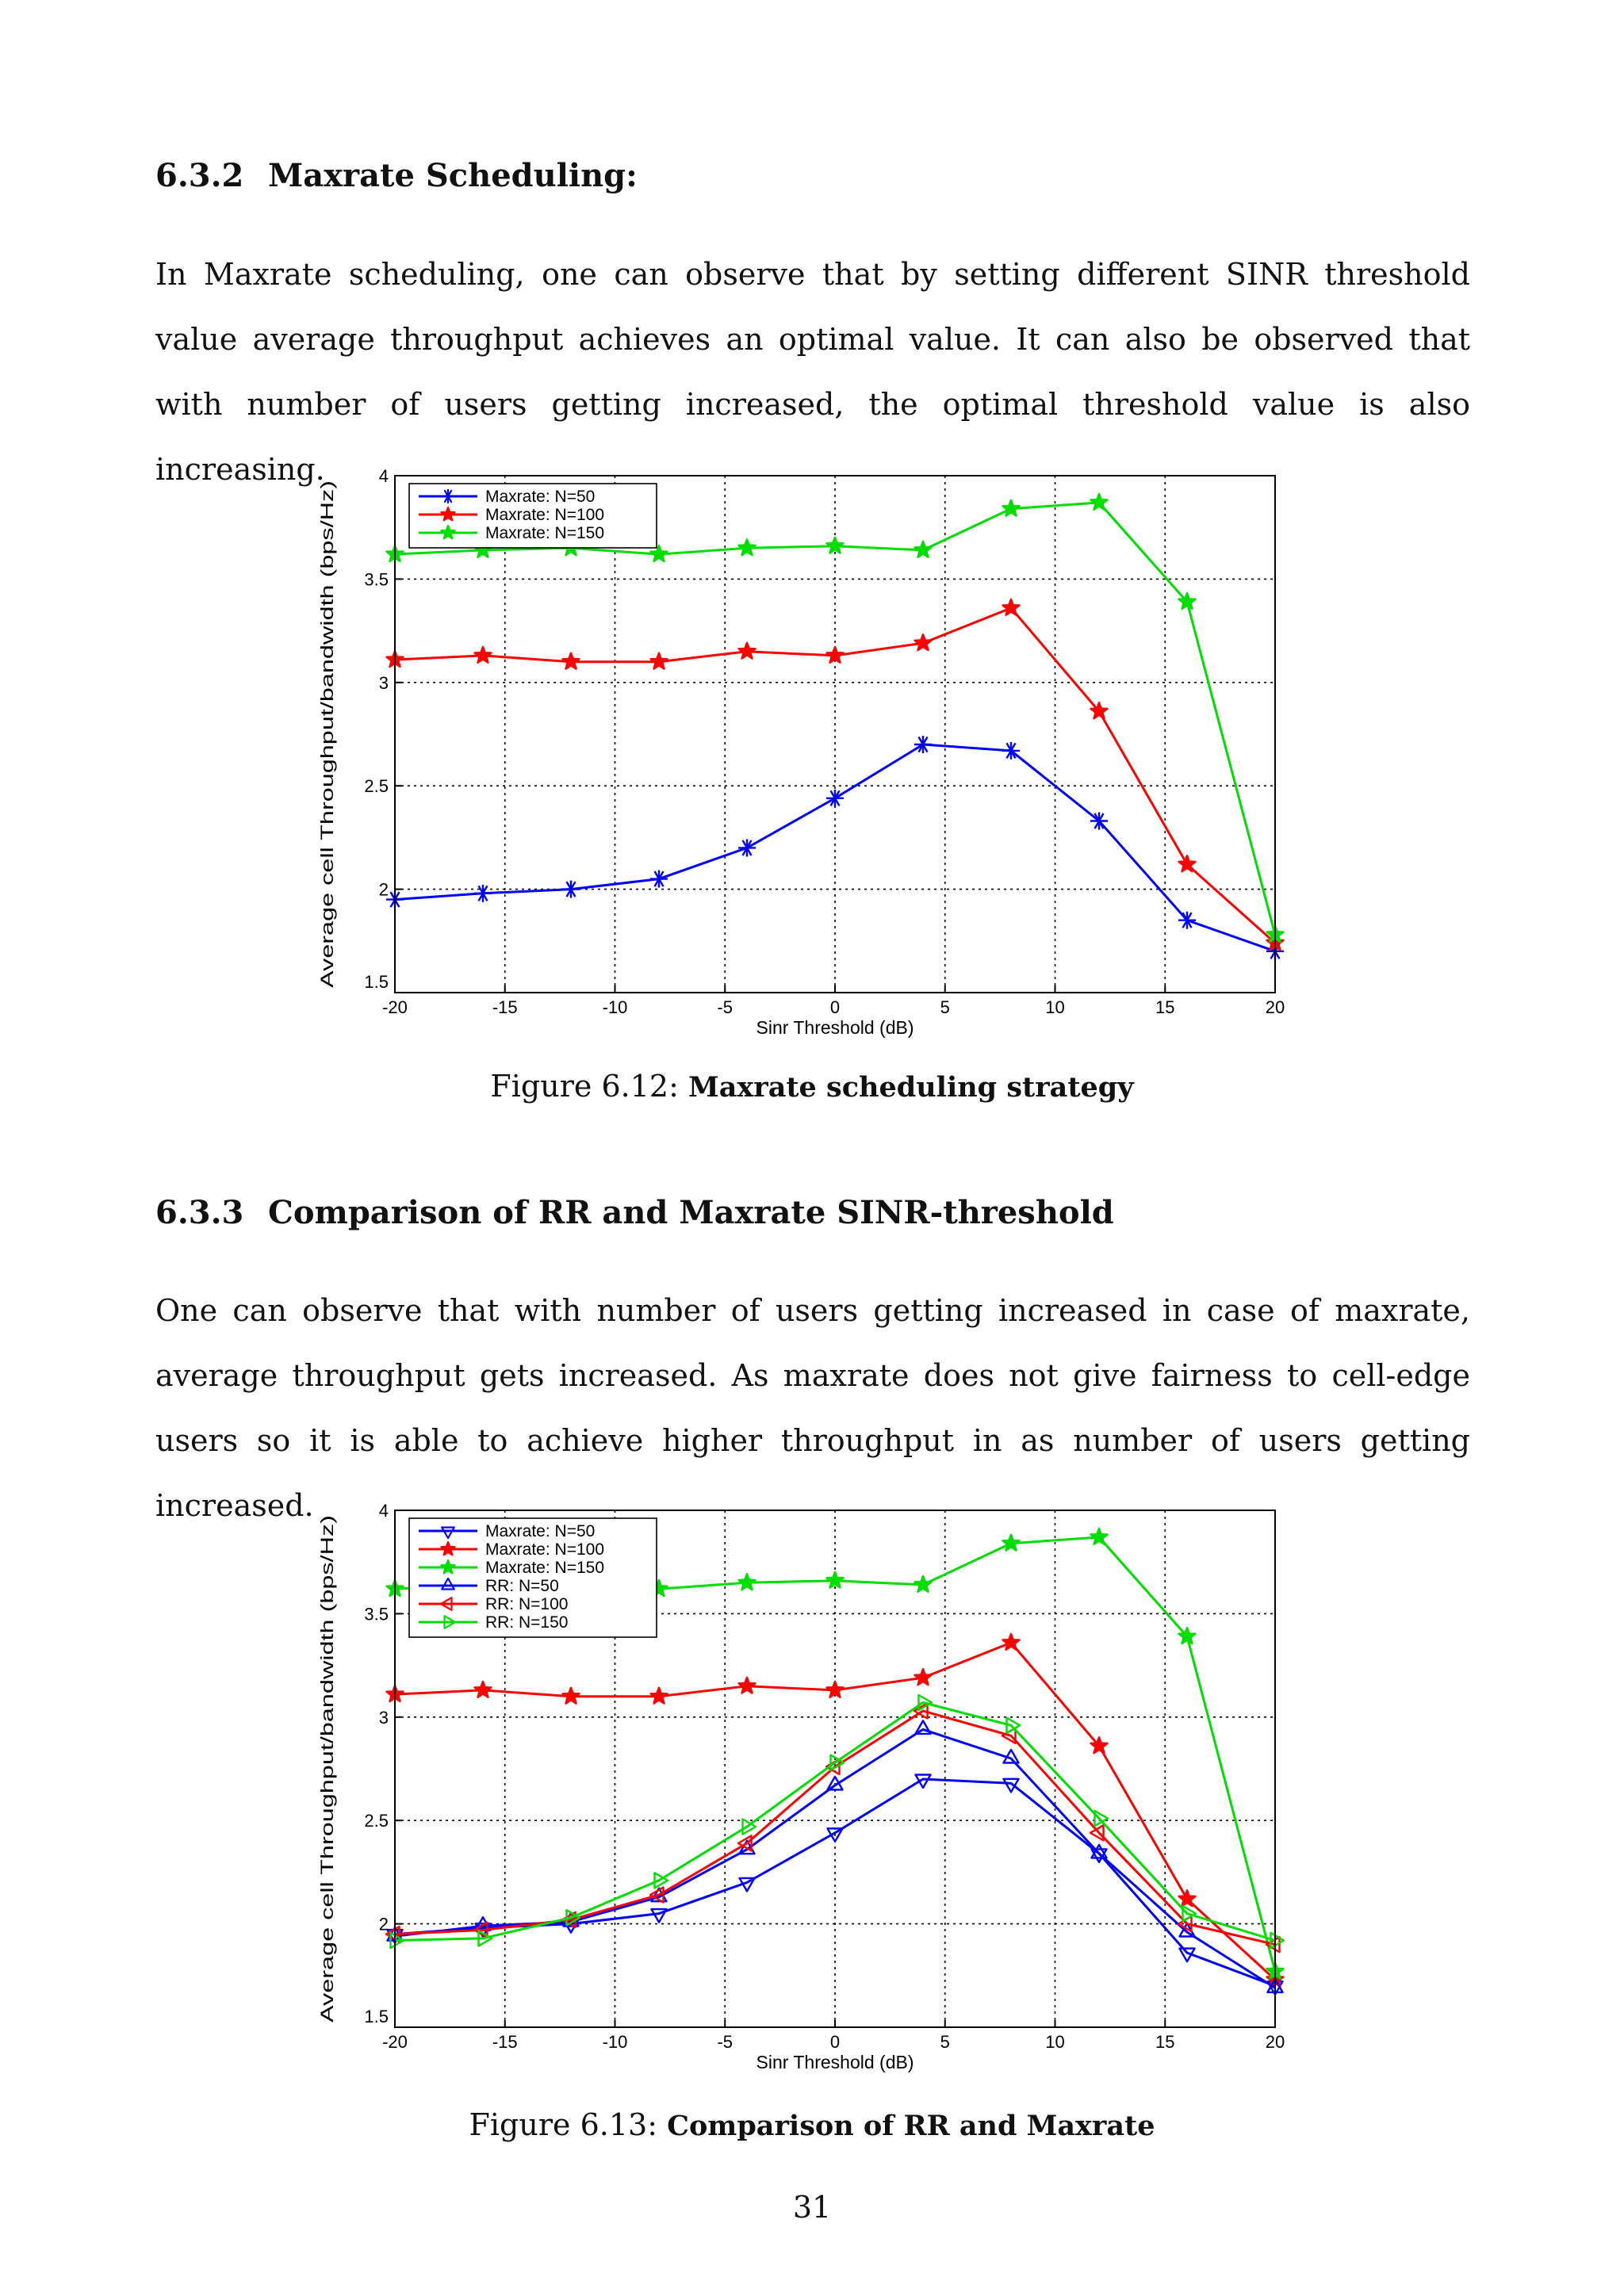 The height and width of the screenshot is (2296, 1624). I want to click on y-tick-label: 2, so click(384, 890).